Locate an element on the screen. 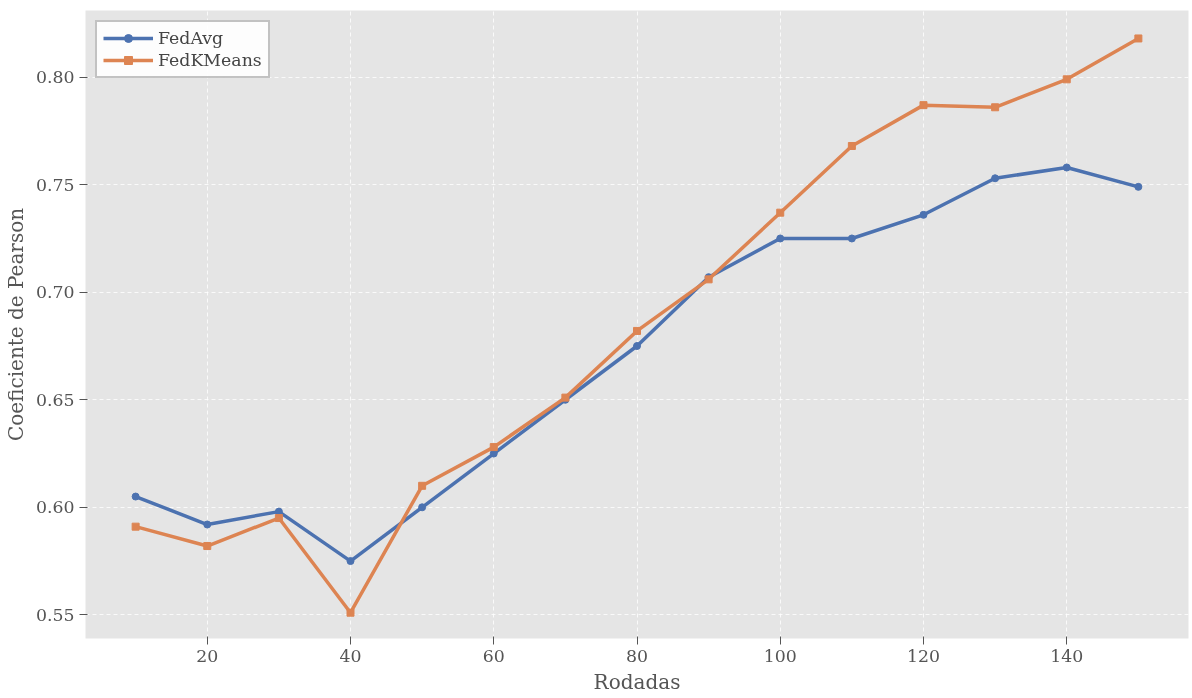 This screenshot has width=1192, height=698. x-tick-label: 20 is located at coordinates (207, 655).